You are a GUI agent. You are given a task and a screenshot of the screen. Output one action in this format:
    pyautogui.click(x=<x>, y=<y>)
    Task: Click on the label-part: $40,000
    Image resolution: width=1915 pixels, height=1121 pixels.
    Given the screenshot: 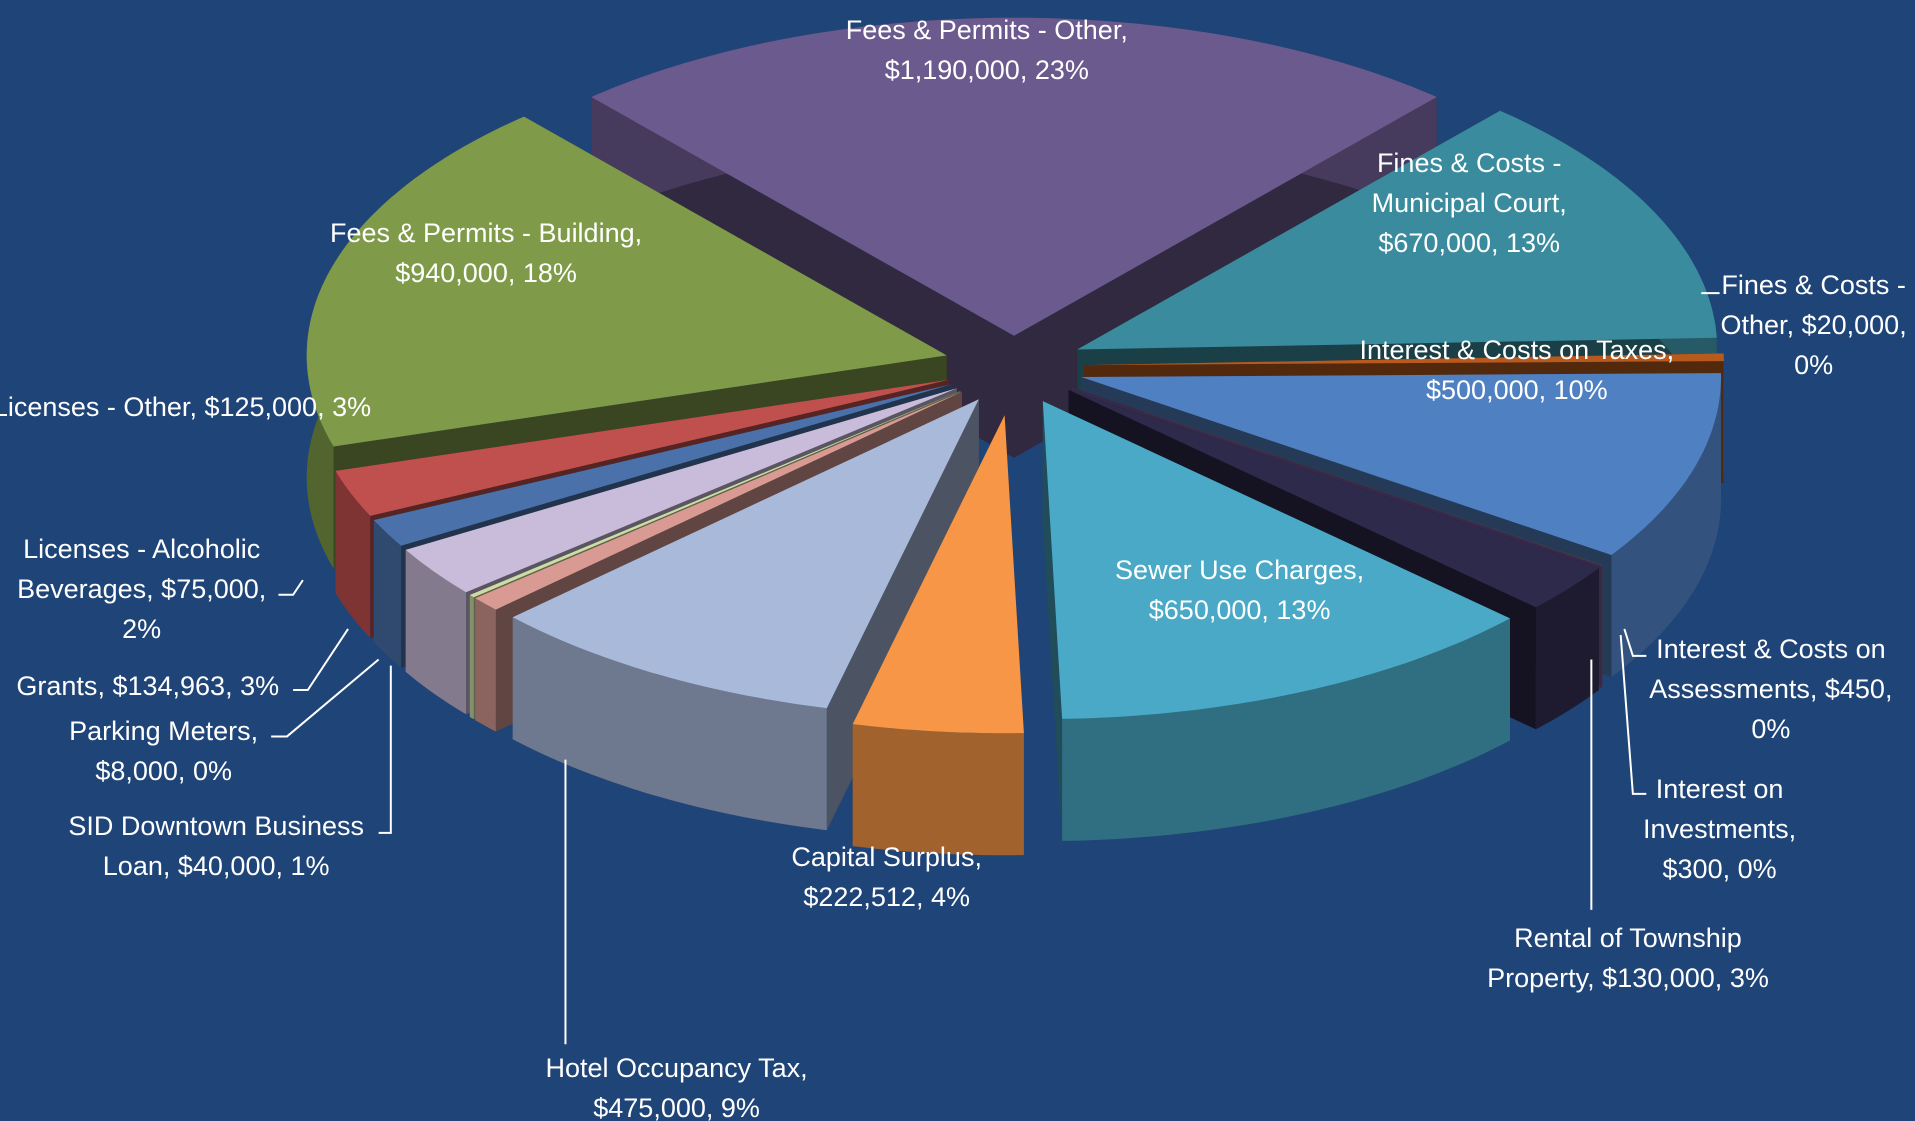 What is the action you would take?
    pyautogui.click(x=226, y=866)
    